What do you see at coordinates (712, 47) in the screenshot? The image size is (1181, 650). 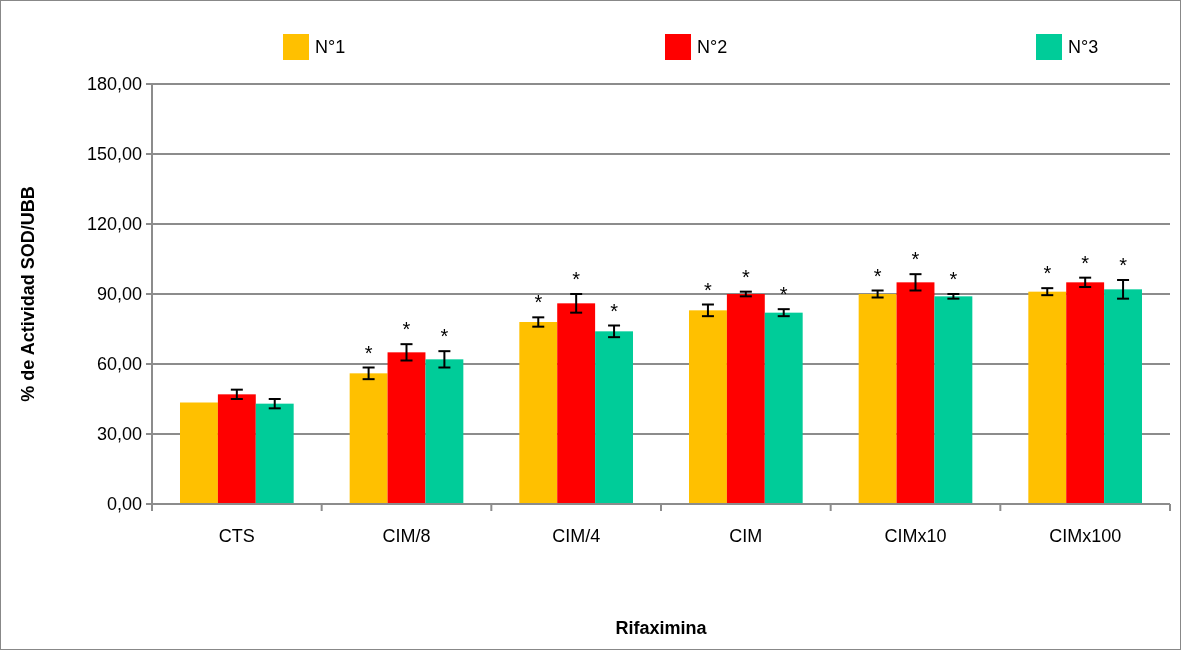 I see `legend-label: N°2` at bounding box center [712, 47].